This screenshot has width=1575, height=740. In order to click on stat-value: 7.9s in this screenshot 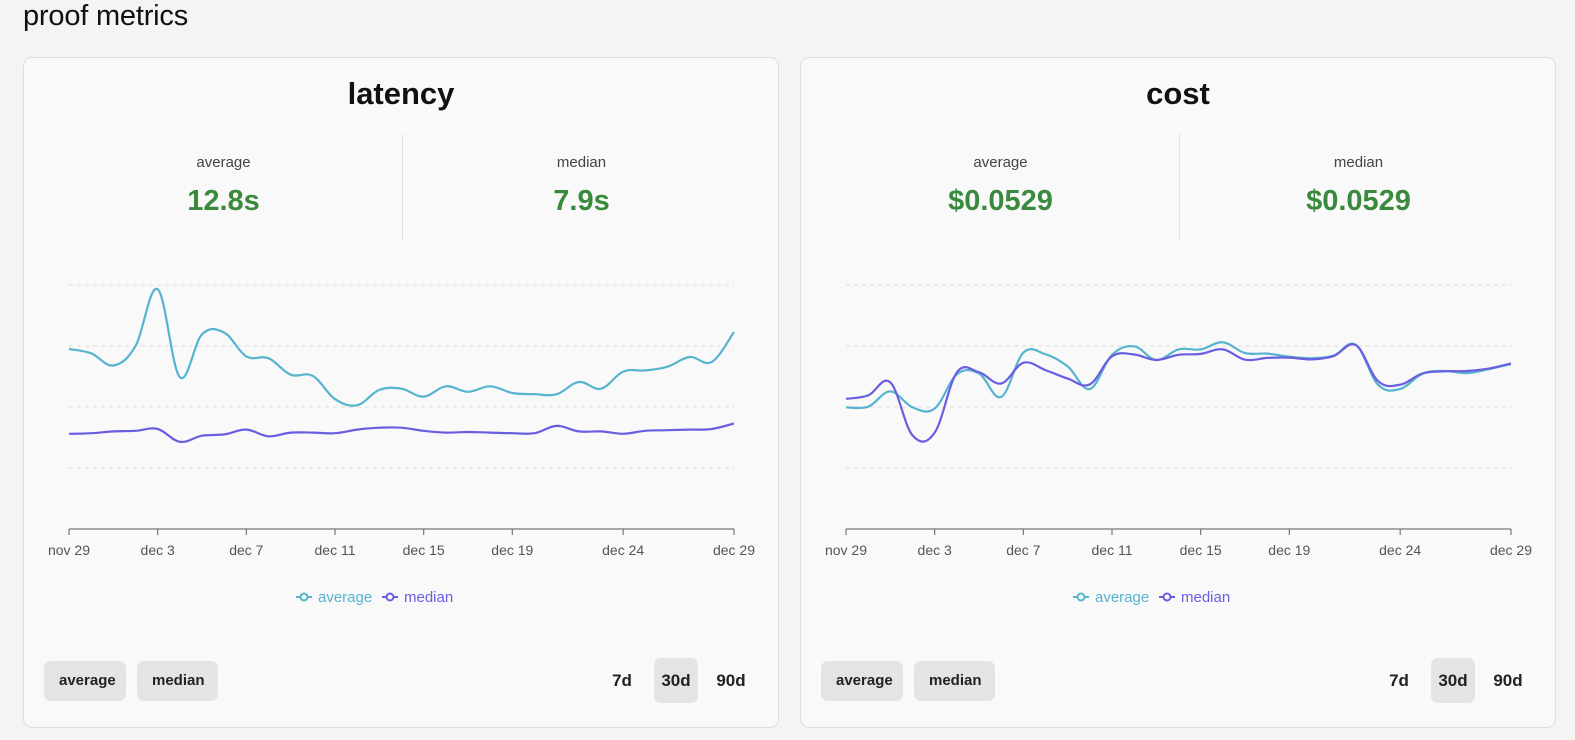, I will do `click(581, 201)`.